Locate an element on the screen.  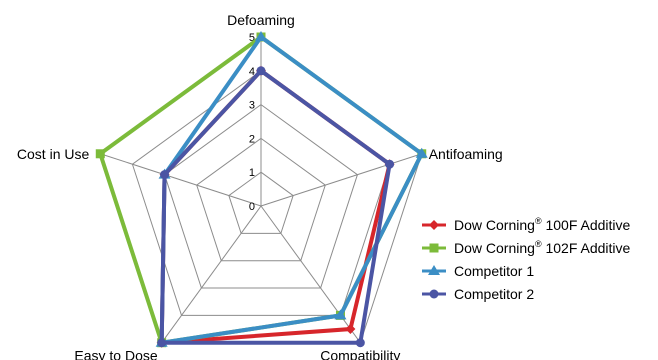
data-point-competitor-2-compatibility is located at coordinates (360, 343).